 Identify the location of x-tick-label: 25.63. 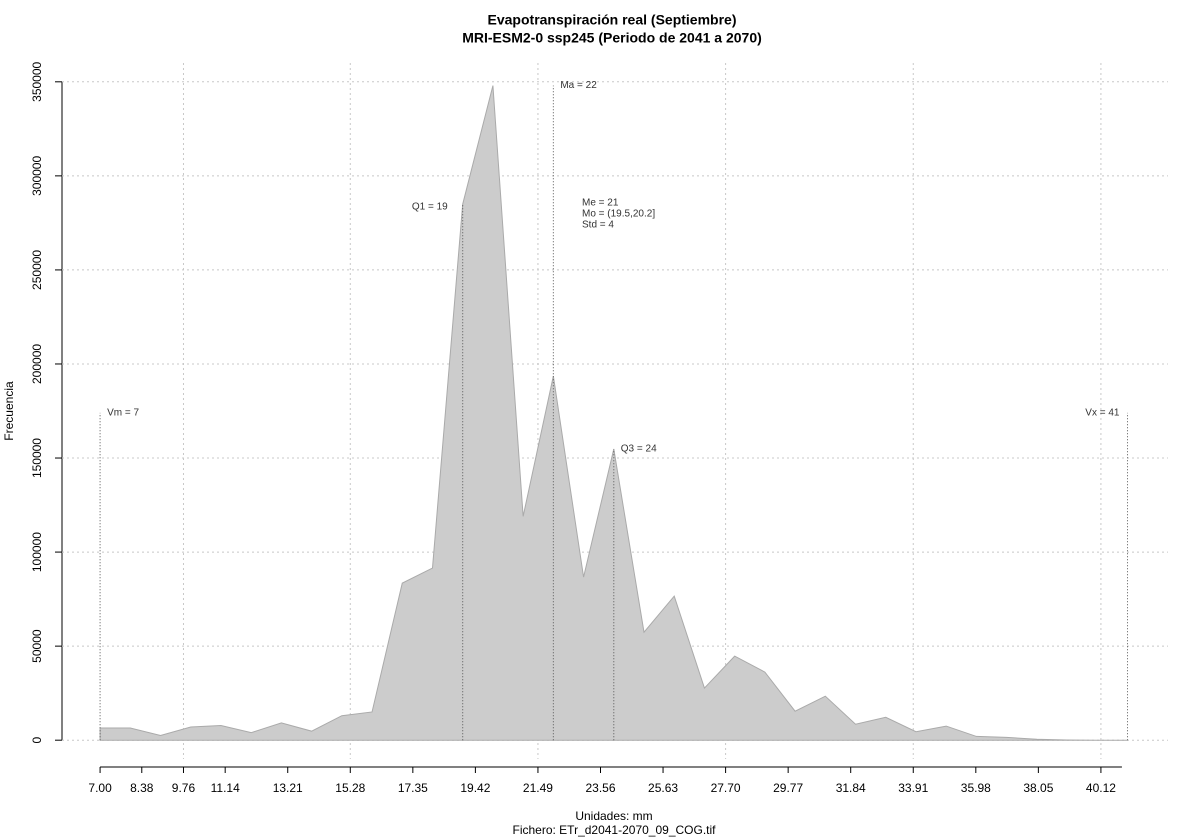
(663, 788).